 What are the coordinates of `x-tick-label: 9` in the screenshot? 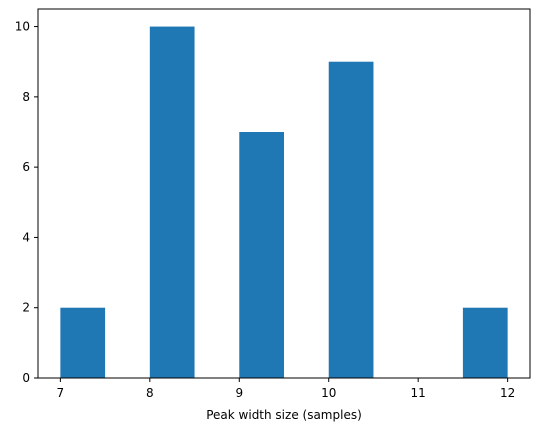 It's located at (239, 393).